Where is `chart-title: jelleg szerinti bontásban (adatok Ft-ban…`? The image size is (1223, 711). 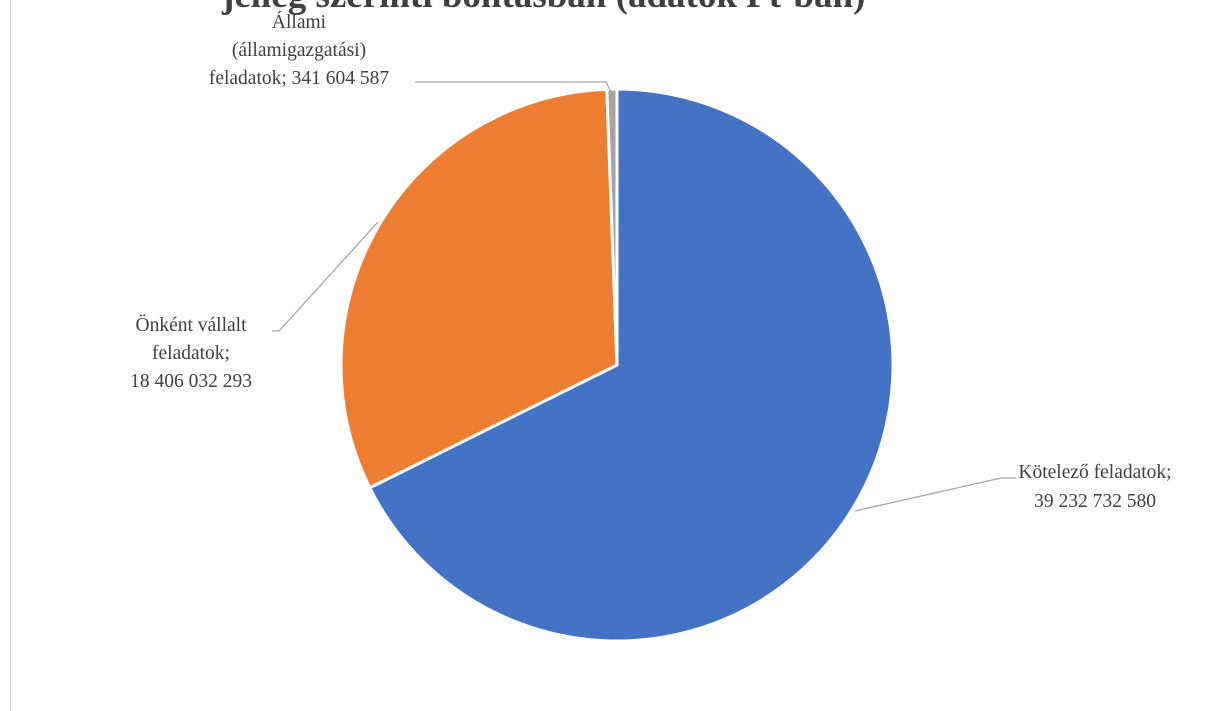 chart-title: jelleg szerinti bontásban (adatok Ft-ban… is located at coordinates (622, 9).